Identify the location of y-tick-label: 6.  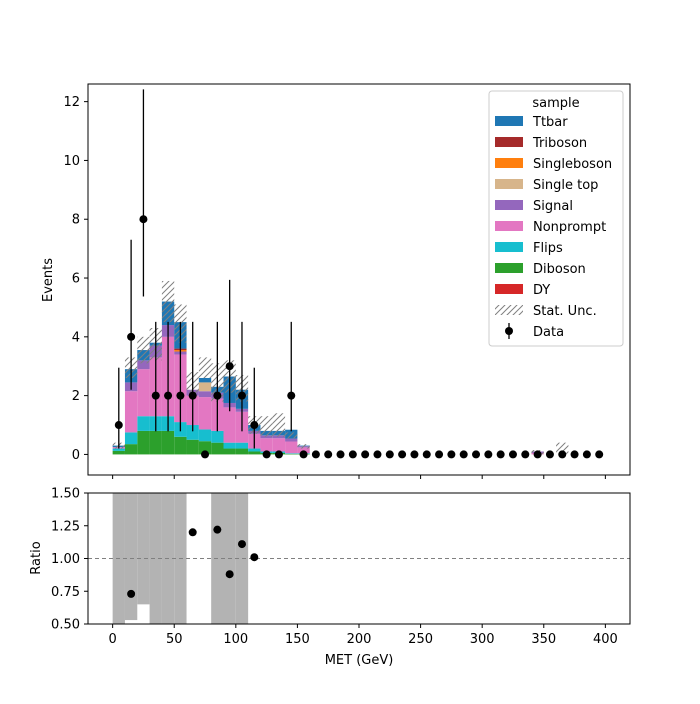
(76, 279).